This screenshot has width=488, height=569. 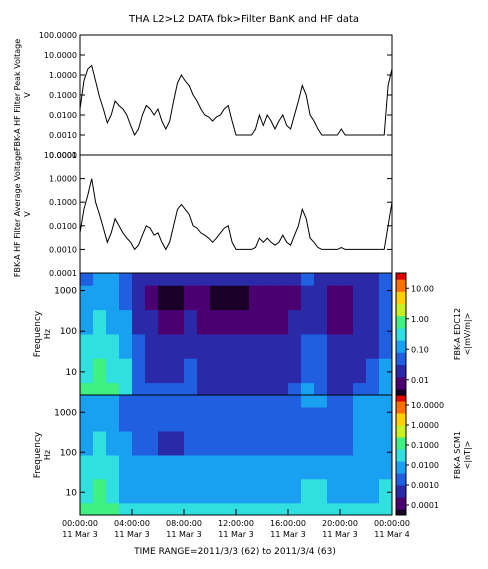 What do you see at coordinates (63, 249) in the screenshot?
I see `ytick-label: 0.0010` at bounding box center [63, 249].